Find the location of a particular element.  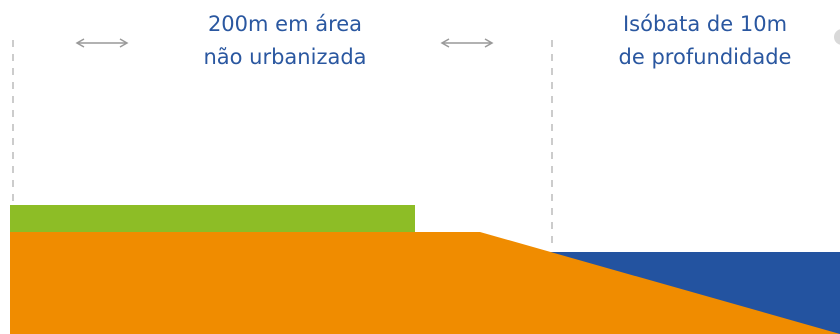

depth-label-line2: de profundidade is located at coordinates (705, 57).